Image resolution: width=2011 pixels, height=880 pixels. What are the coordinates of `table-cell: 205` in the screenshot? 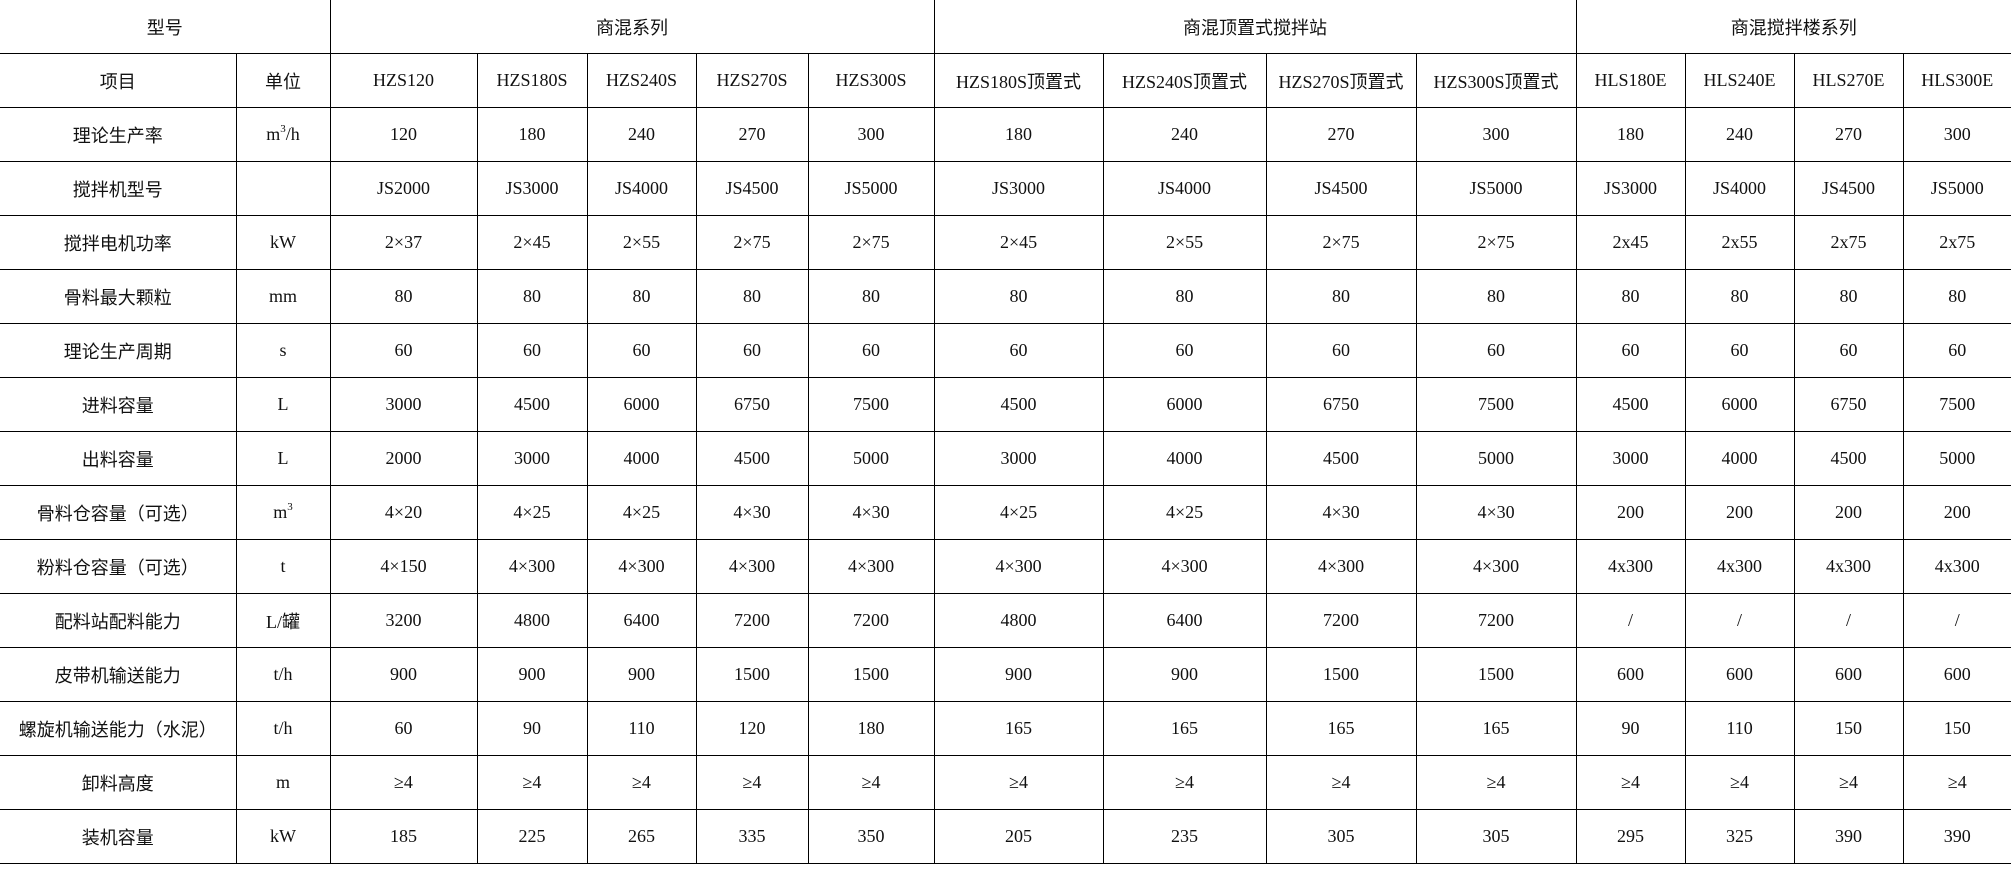 It's located at (1018, 836).